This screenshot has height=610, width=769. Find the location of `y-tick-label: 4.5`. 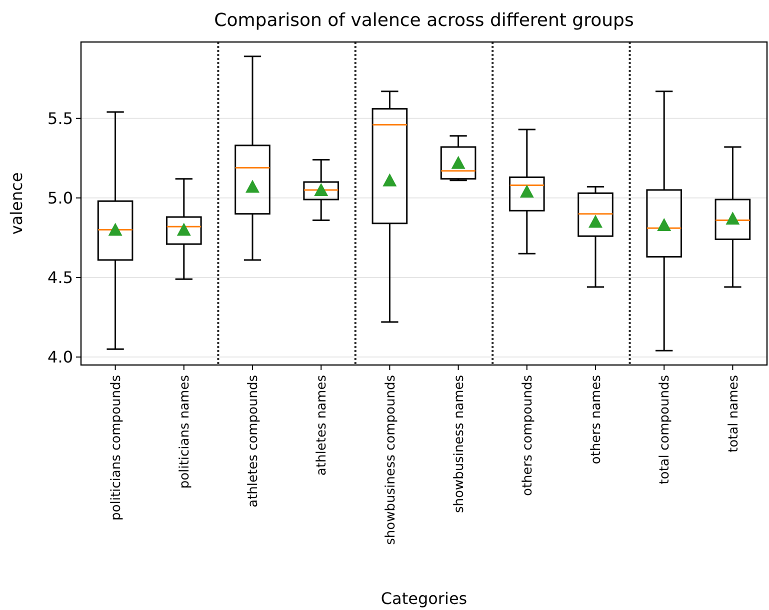

y-tick-label: 4.5 is located at coordinates (60, 278).